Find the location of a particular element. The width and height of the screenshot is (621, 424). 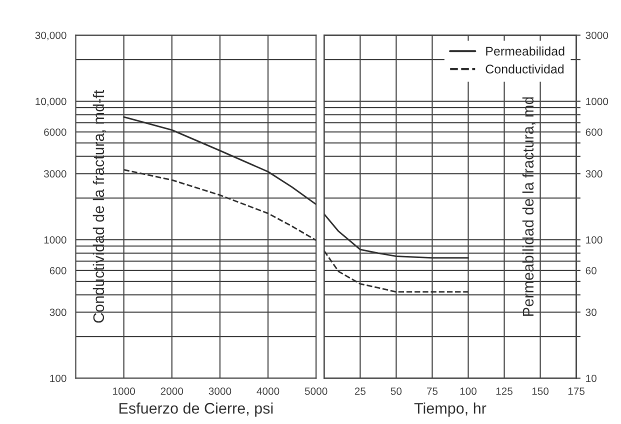

x-tick-label: 150 is located at coordinates (540, 391).